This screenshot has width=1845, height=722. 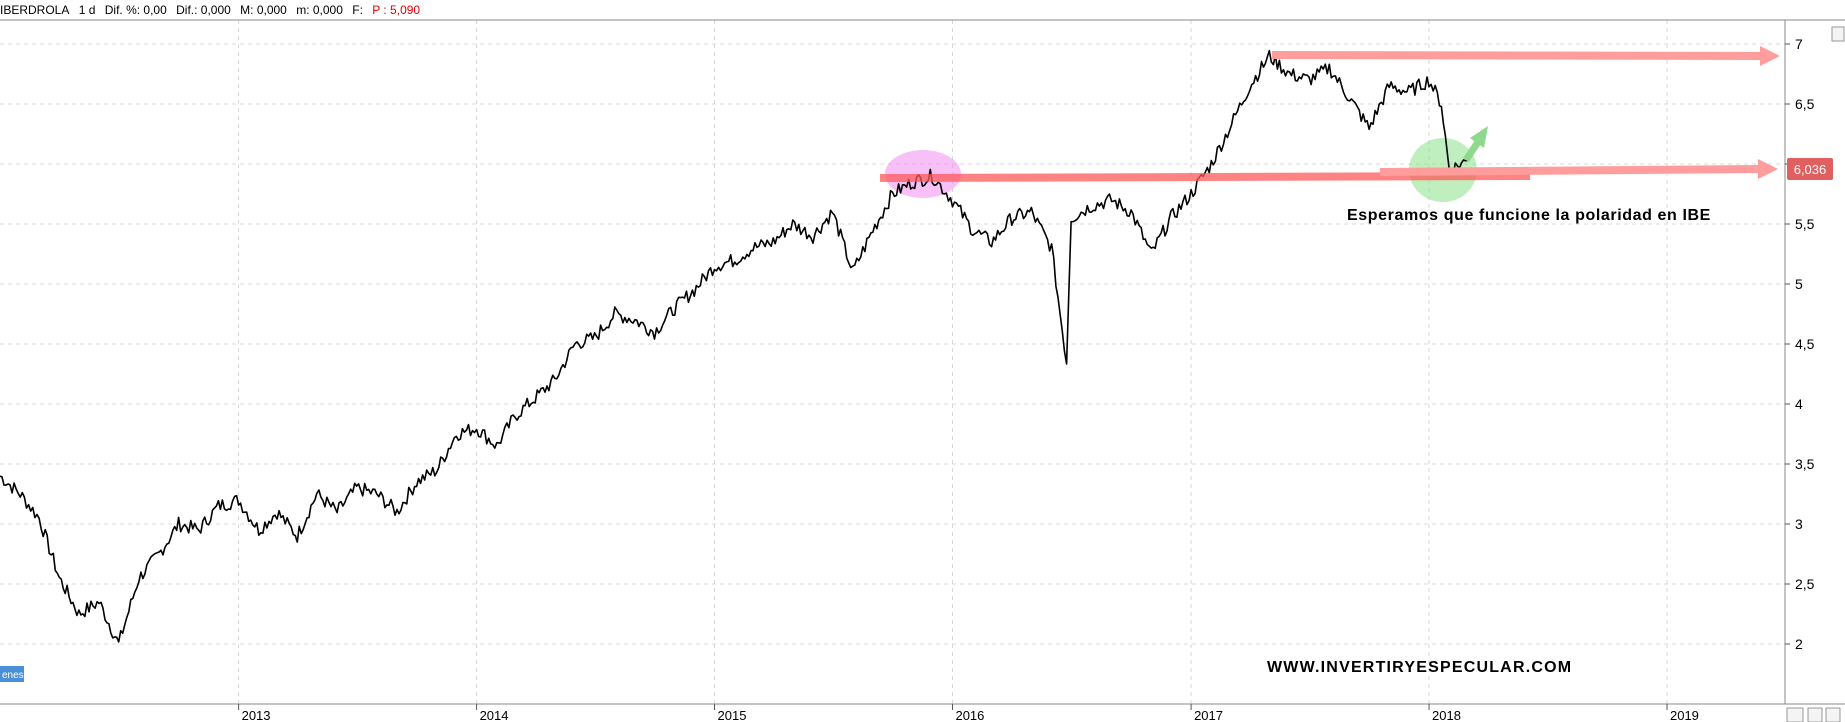 What do you see at coordinates (1799, 644) in the screenshot?
I see `y-tick-label: 2` at bounding box center [1799, 644].